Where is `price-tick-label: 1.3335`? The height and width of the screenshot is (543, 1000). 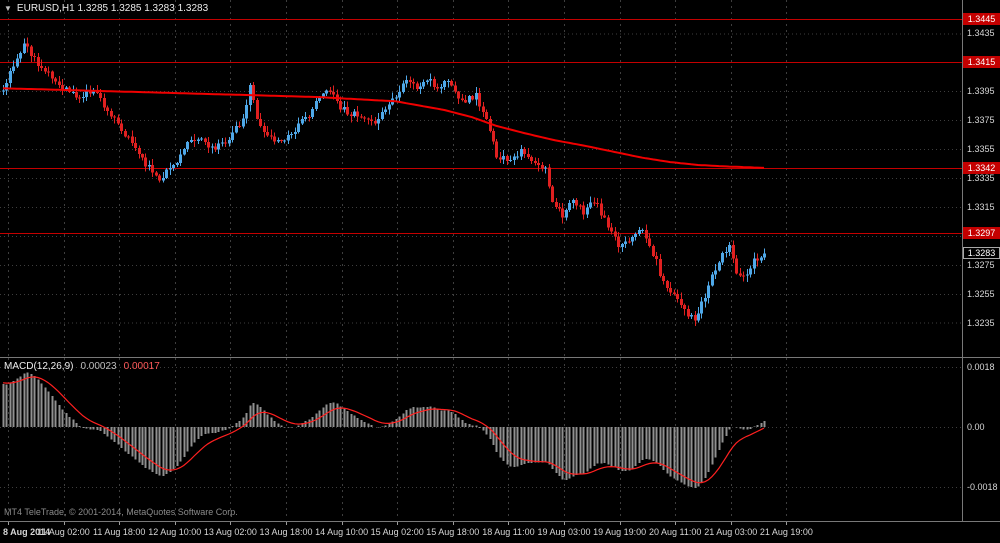 price-tick-label: 1.3335 is located at coordinates (981, 178).